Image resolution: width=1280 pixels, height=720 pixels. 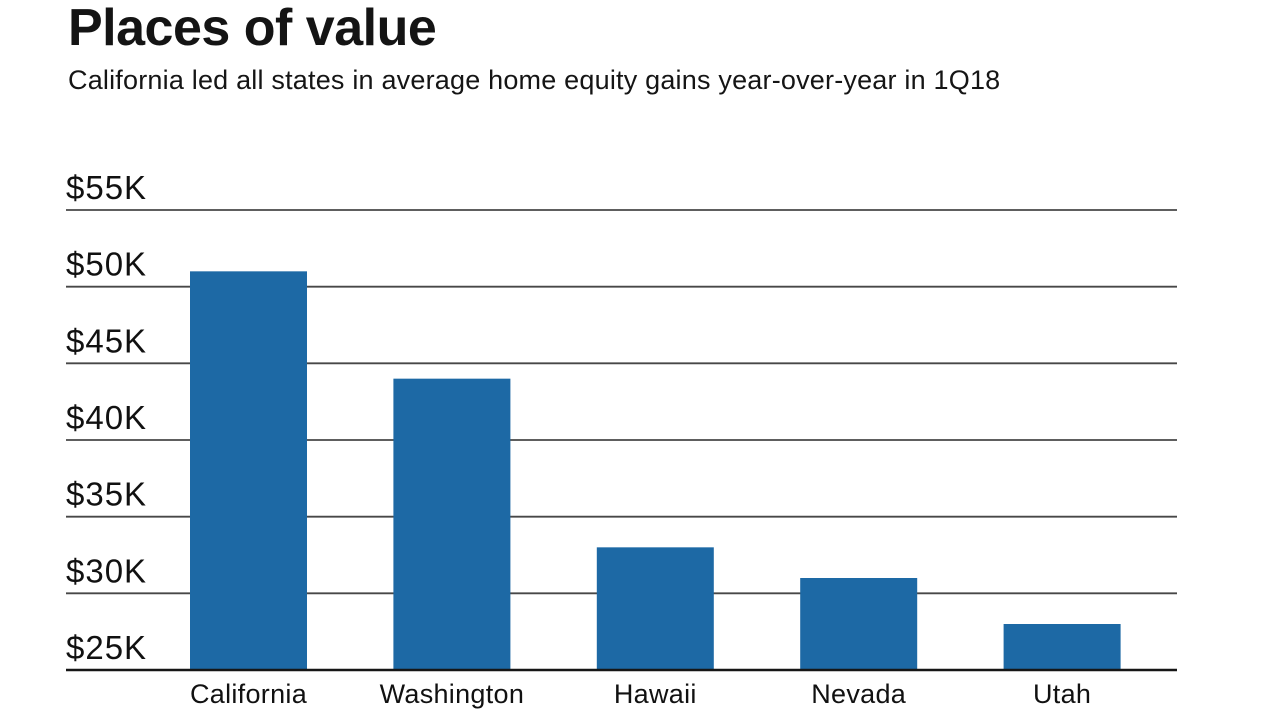 What do you see at coordinates (106, 417) in the screenshot?
I see `y-tick-label--40k: $40K` at bounding box center [106, 417].